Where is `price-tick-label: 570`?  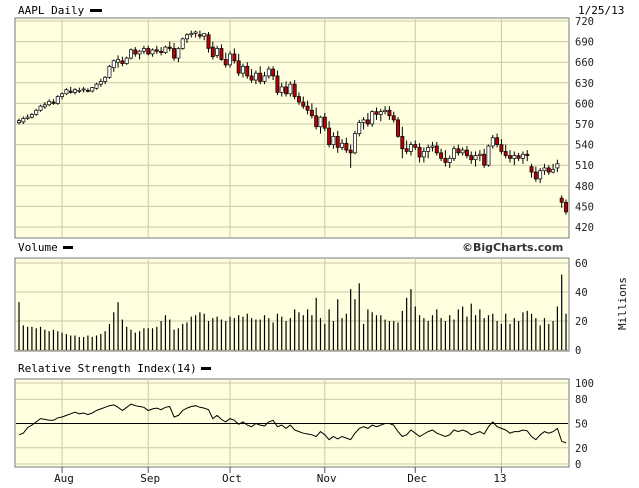 price-tick-label: 570 is located at coordinates (584, 125).